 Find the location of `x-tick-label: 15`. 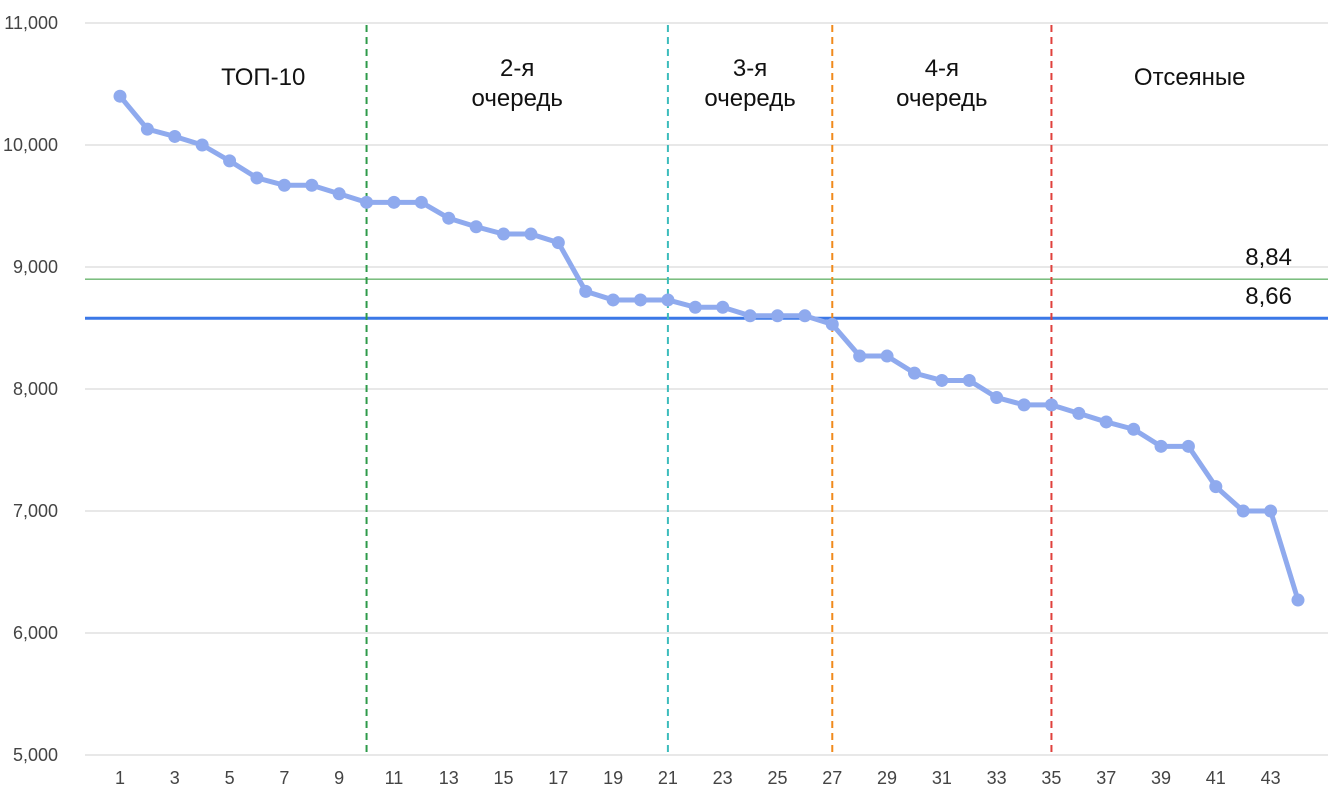

x-tick-label: 15 is located at coordinates (504, 778).